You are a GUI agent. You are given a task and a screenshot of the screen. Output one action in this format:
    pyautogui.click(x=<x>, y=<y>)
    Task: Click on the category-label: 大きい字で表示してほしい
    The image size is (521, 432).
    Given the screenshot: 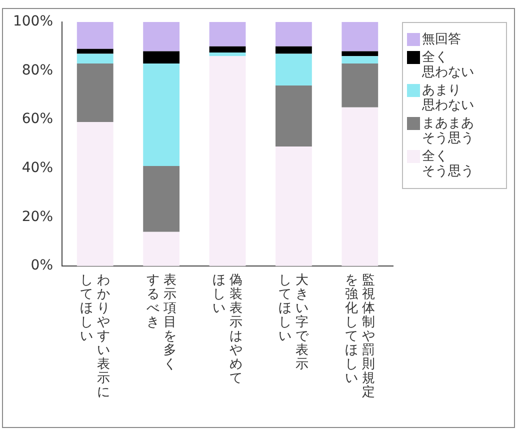 What is the action you would take?
    pyautogui.click(x=293, y=322)
    